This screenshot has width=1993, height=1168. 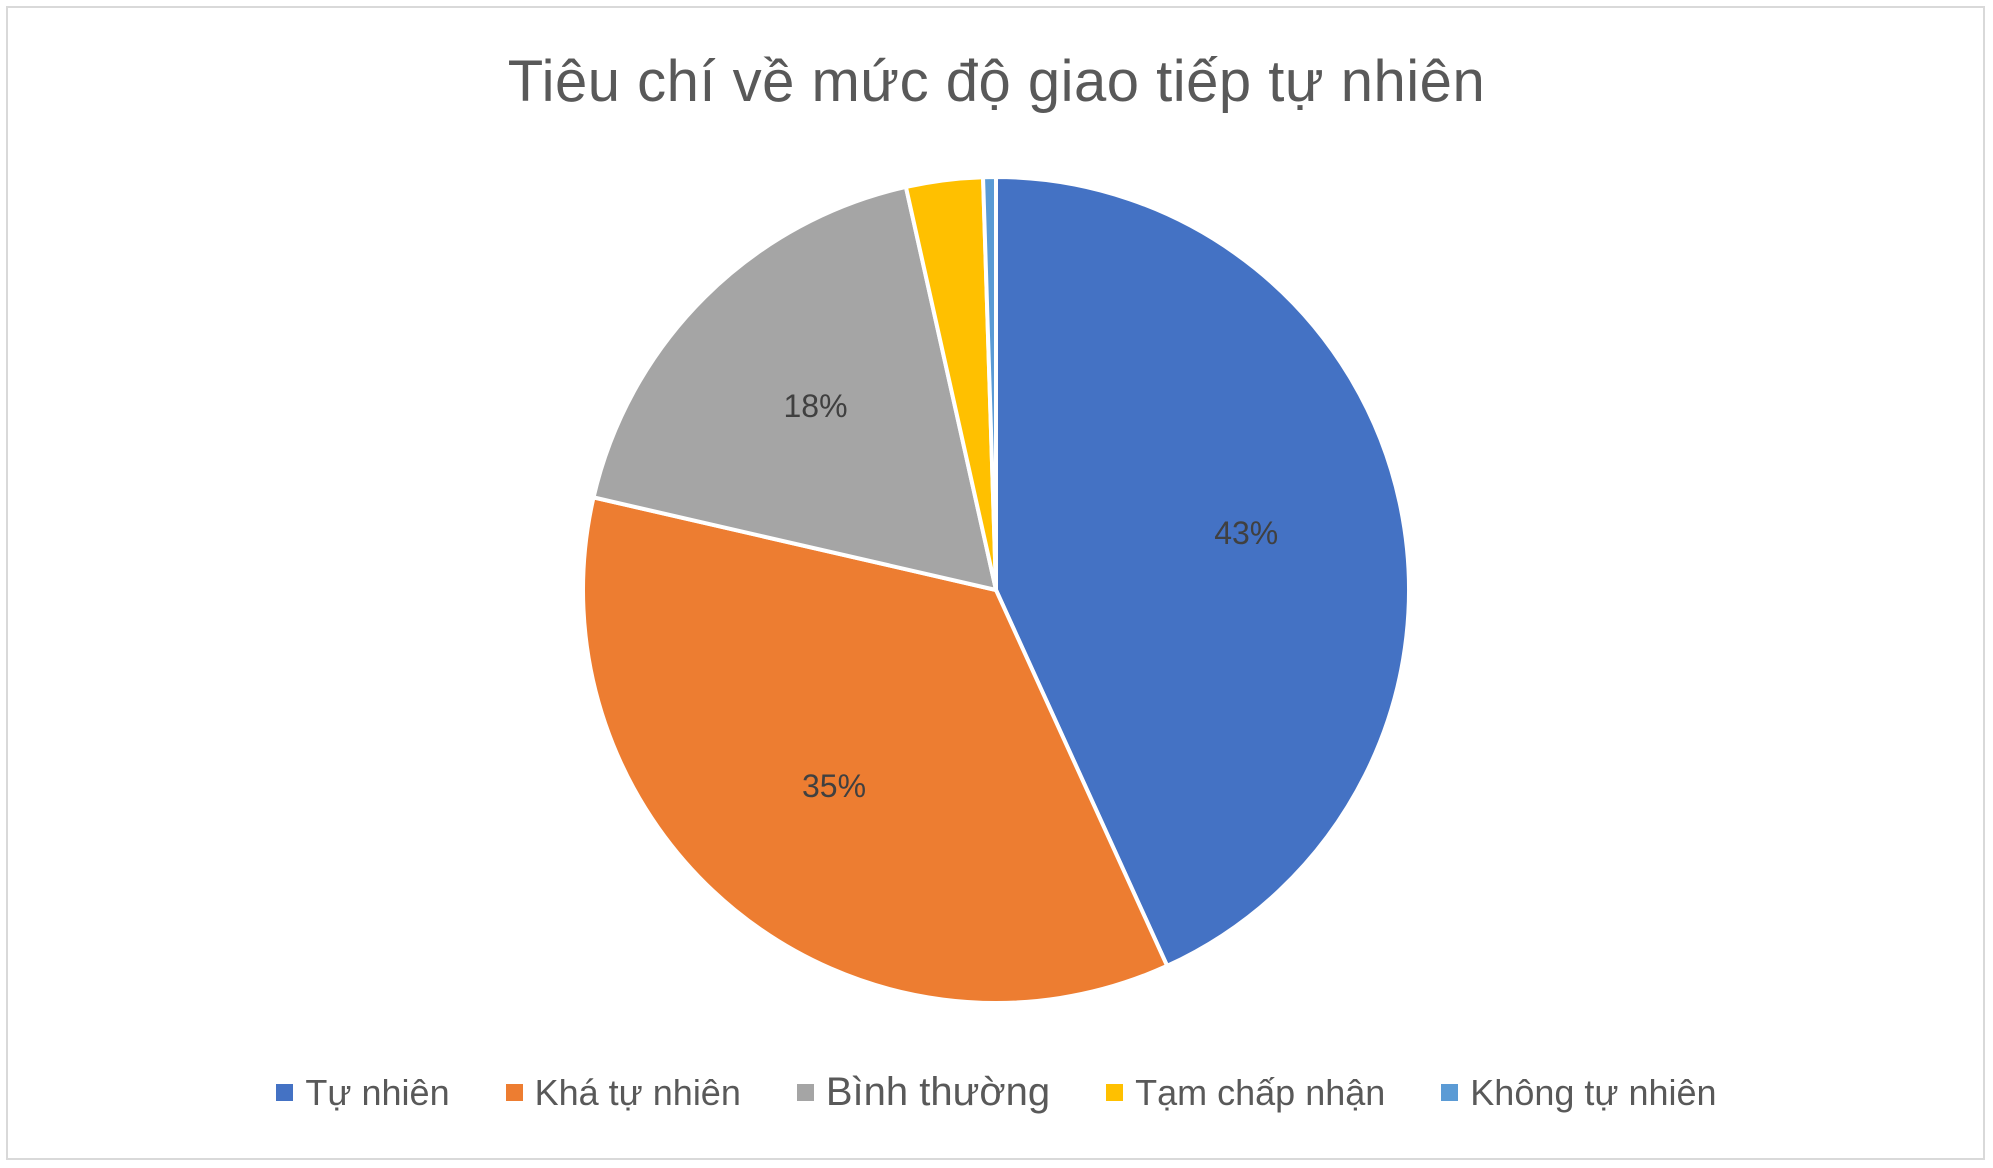 I want to click on legend-item-tam-chap-nhan: Tạm chấp nhận, so click(x=1245, y=1093).